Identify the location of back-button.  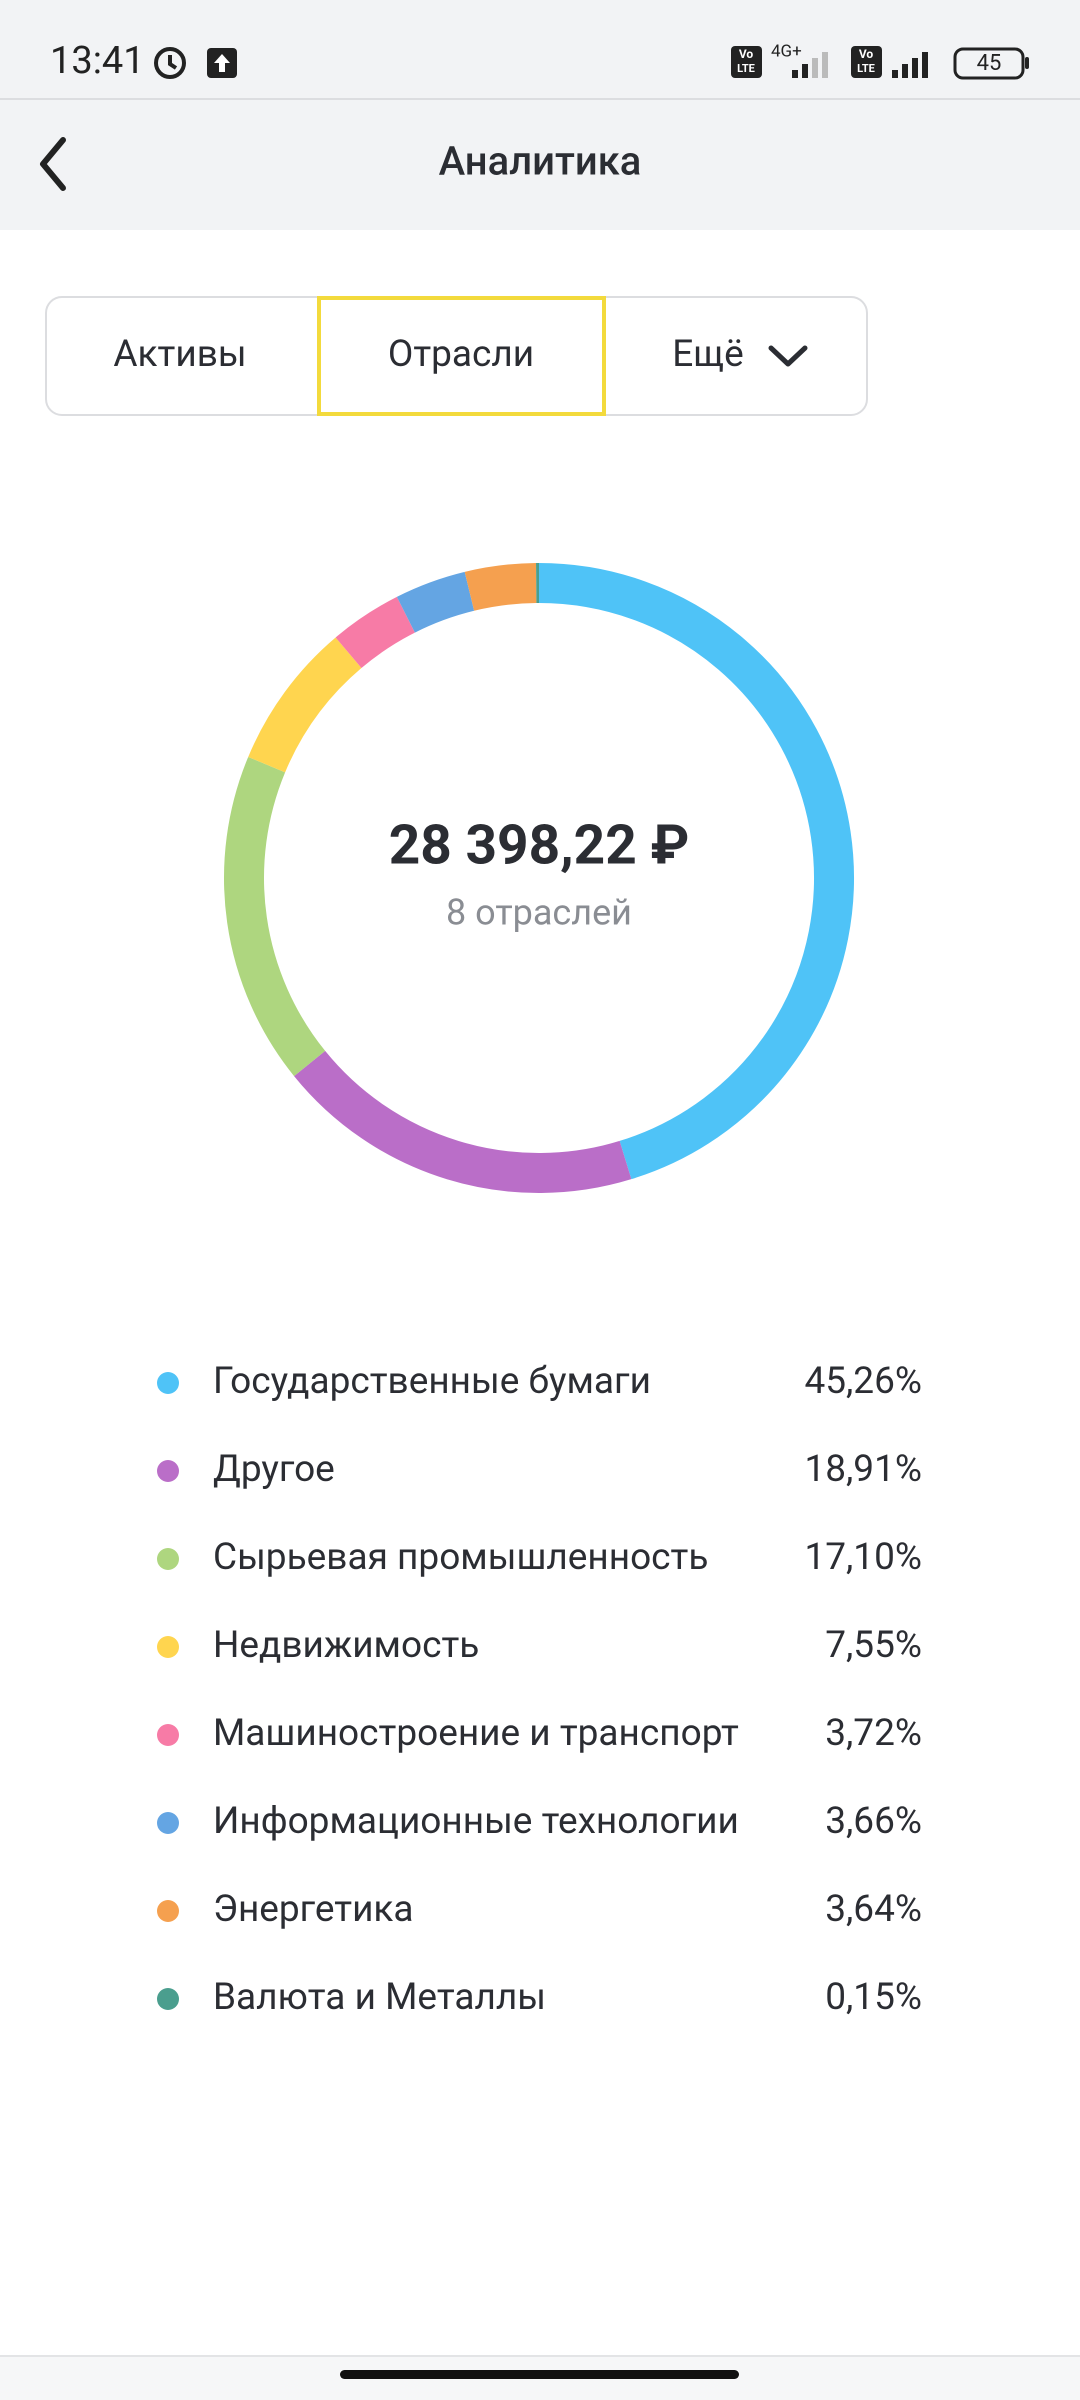
(53, 164).